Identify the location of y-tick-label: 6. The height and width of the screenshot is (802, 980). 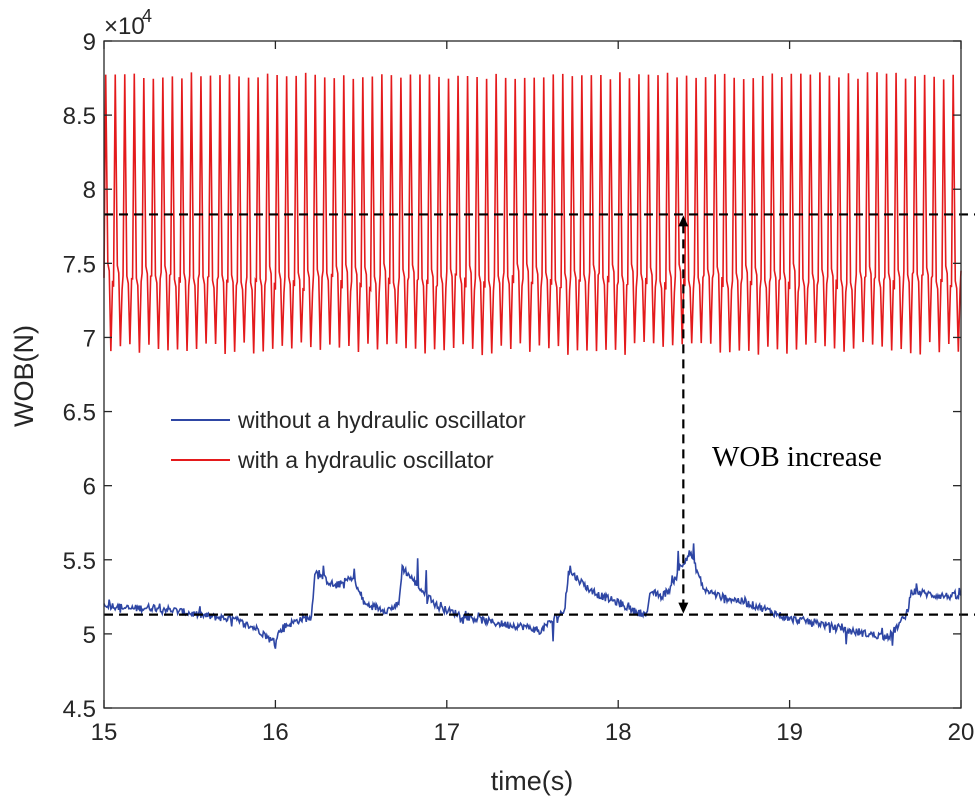
(89, 487).